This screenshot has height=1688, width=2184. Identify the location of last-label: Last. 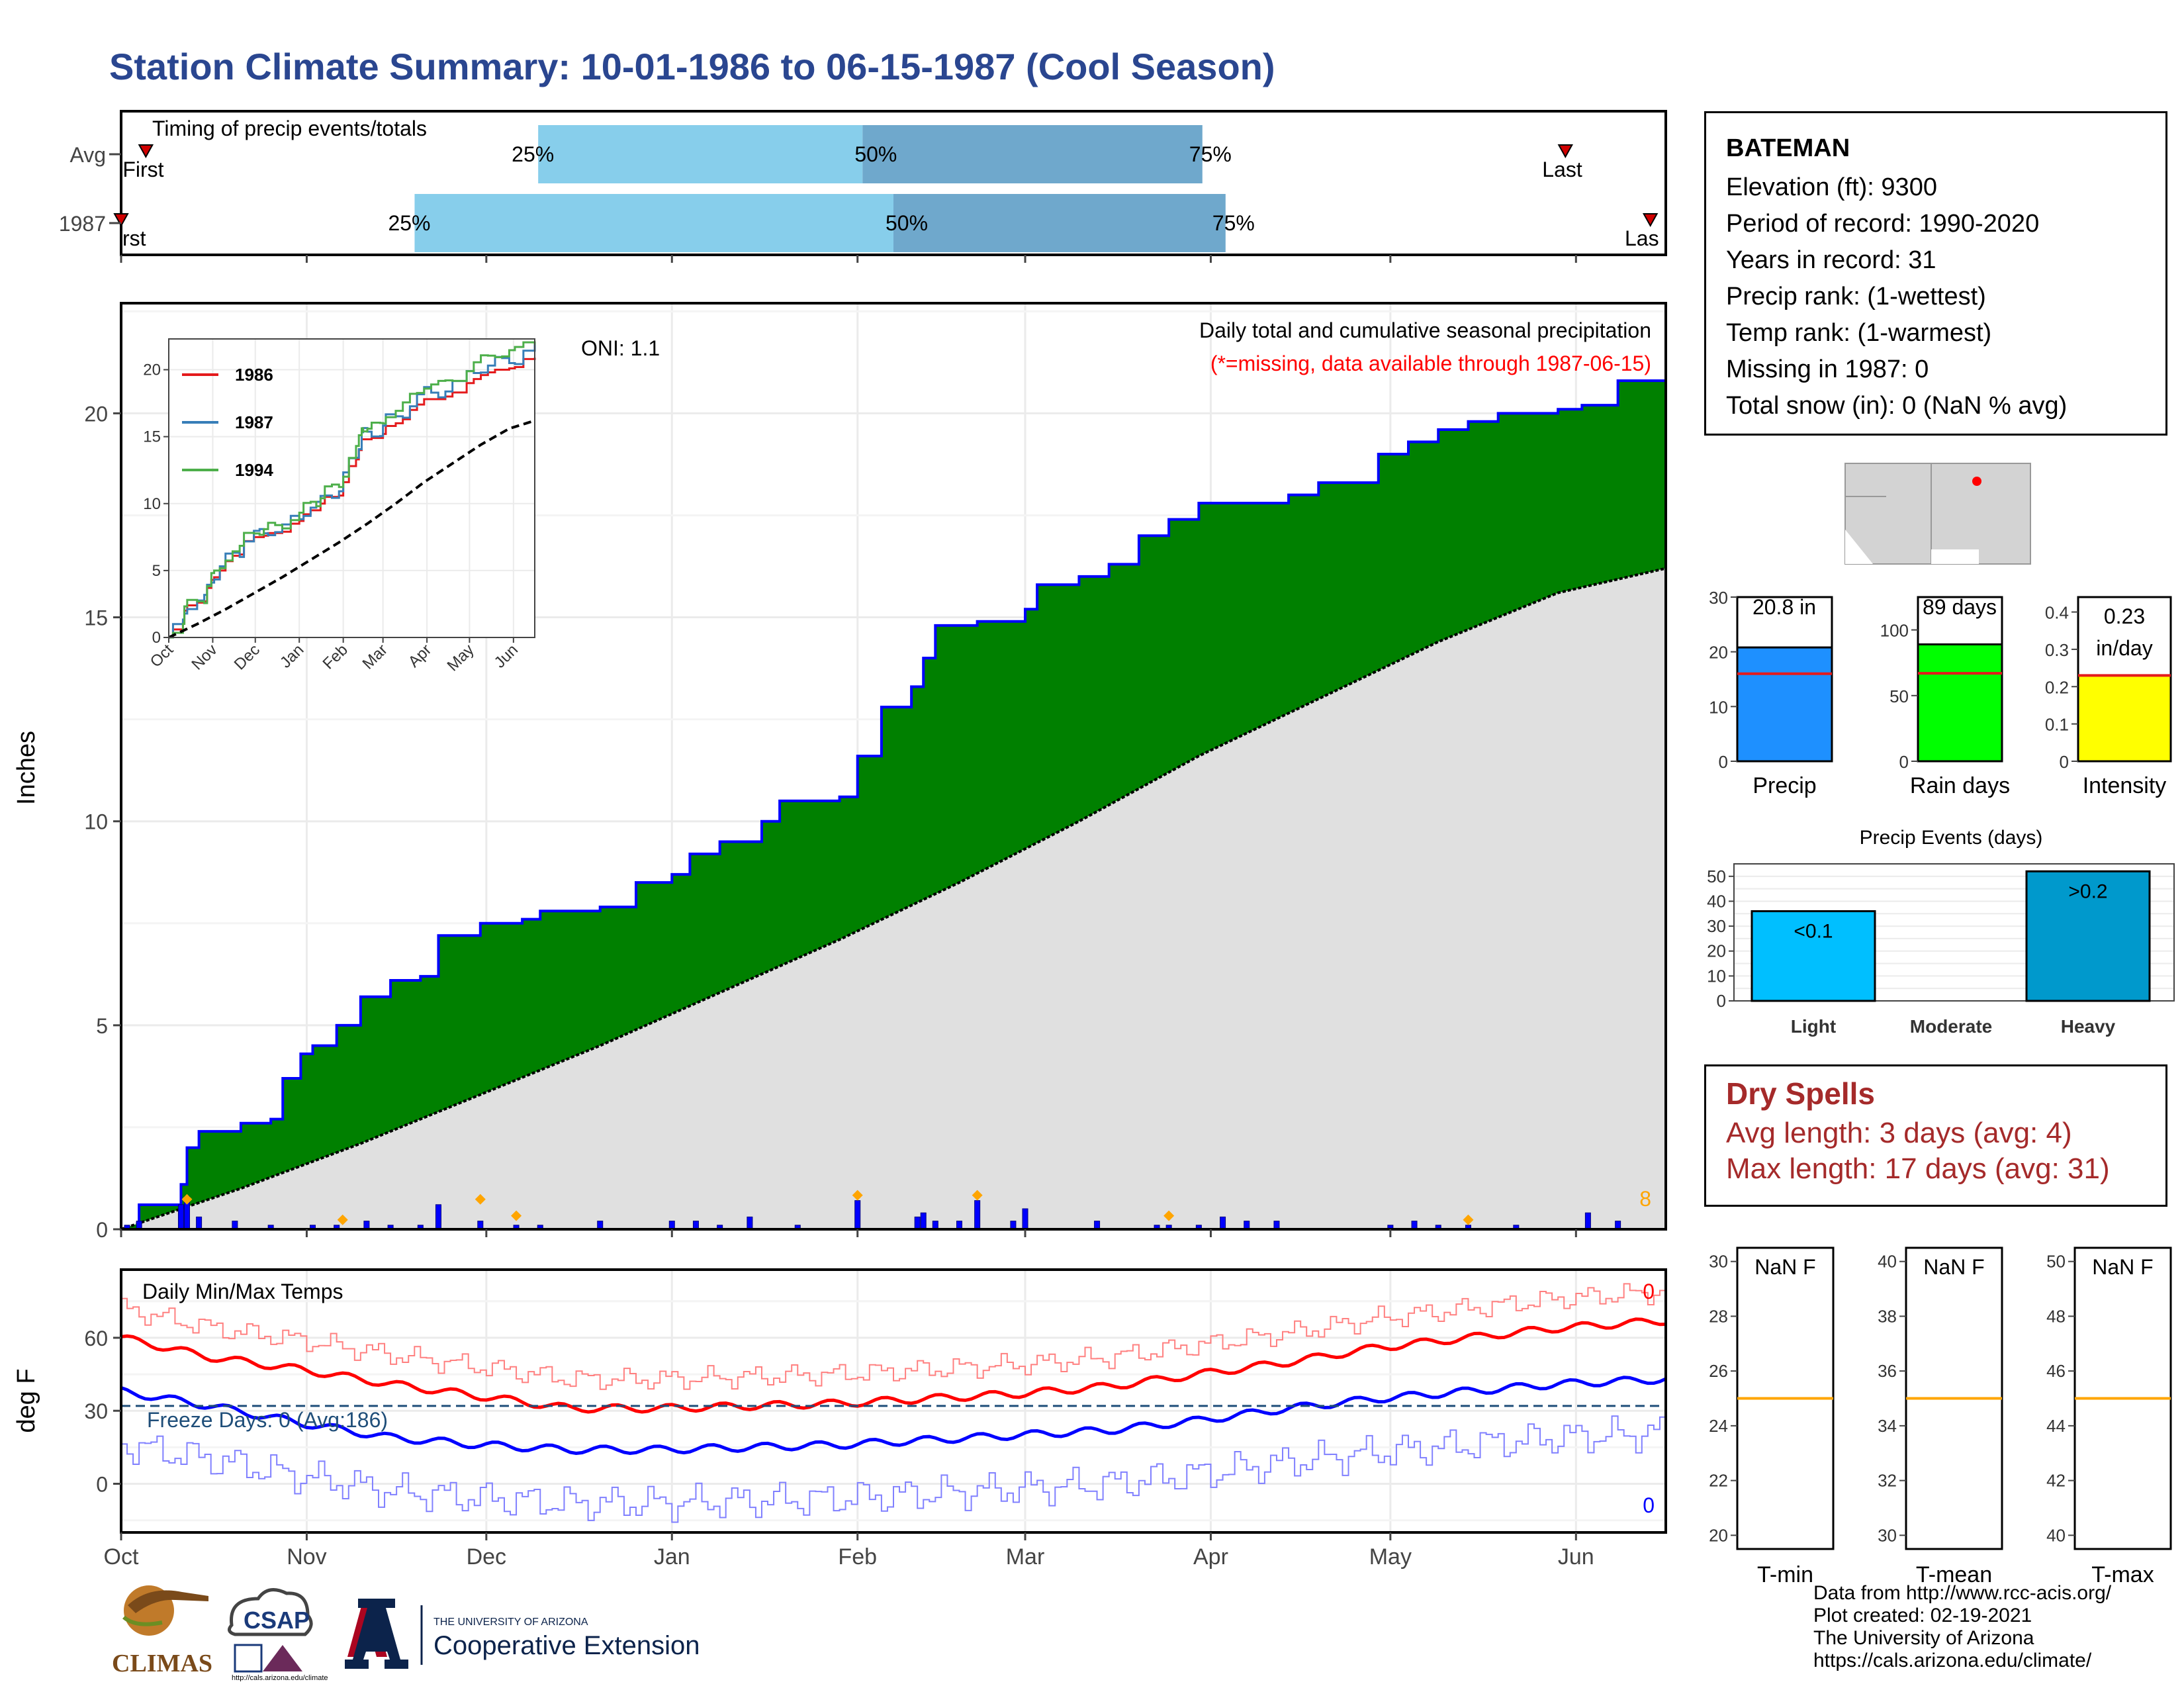
(1562, 169).